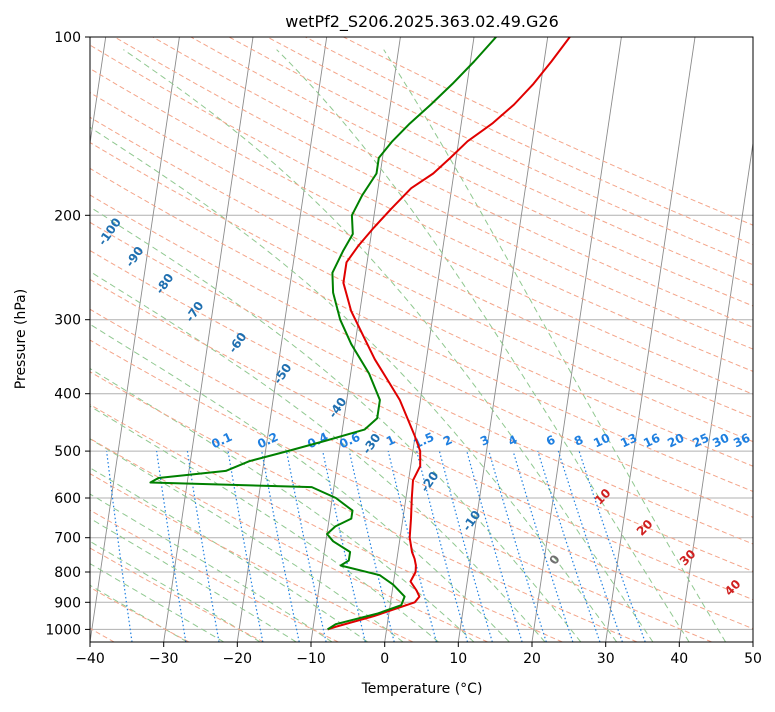 The width and height of the screenshot is (775, 712). I want to click on y-tick-label: 400, so click(67, 395).